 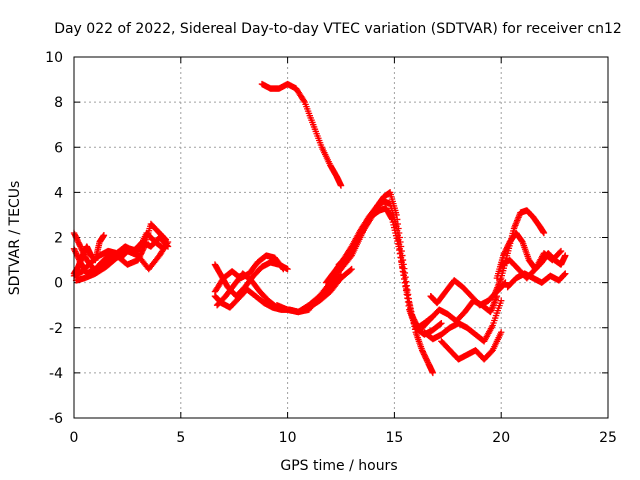 What do you see at coordinates (180, 438) in the screenshot?
I see `x-tick-label: 5` at bounding box center [180, 438].